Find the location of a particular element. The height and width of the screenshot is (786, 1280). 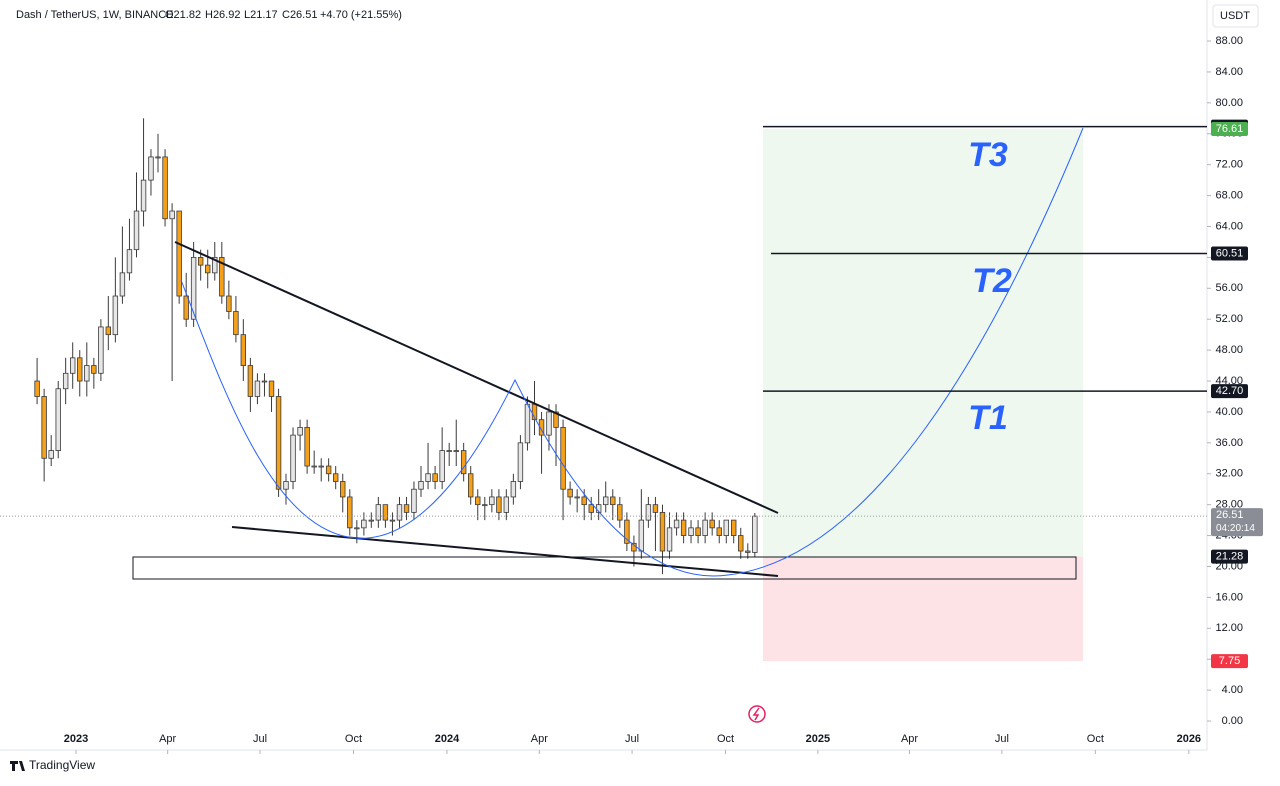

y-tick-label: 84.00 is located at coordinates (1229, 72).